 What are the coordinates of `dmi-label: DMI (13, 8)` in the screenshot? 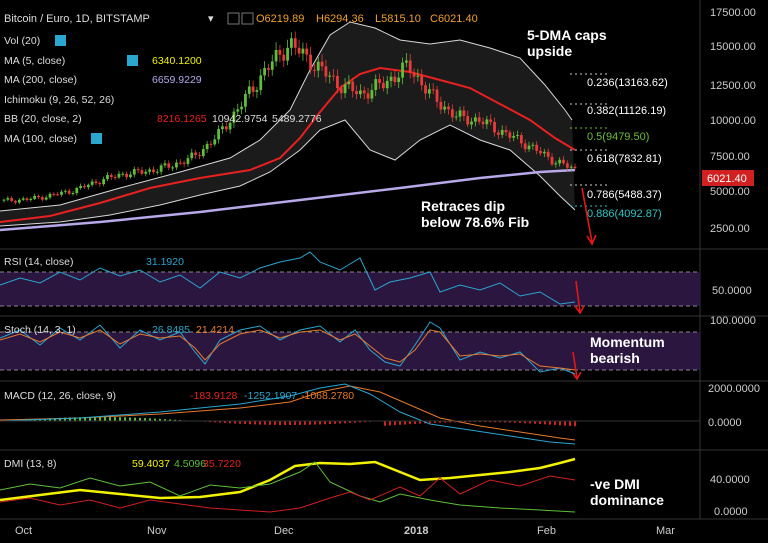 It's located at (30, 464).